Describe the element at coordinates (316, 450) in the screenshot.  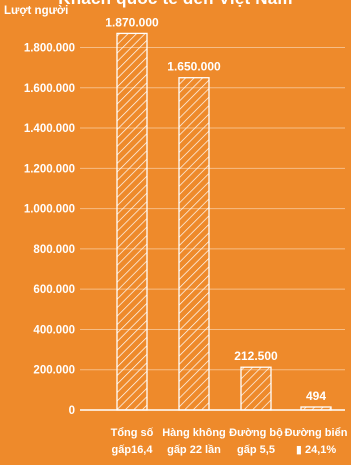
I see `category-label: ▮ 24,1%` at that location.